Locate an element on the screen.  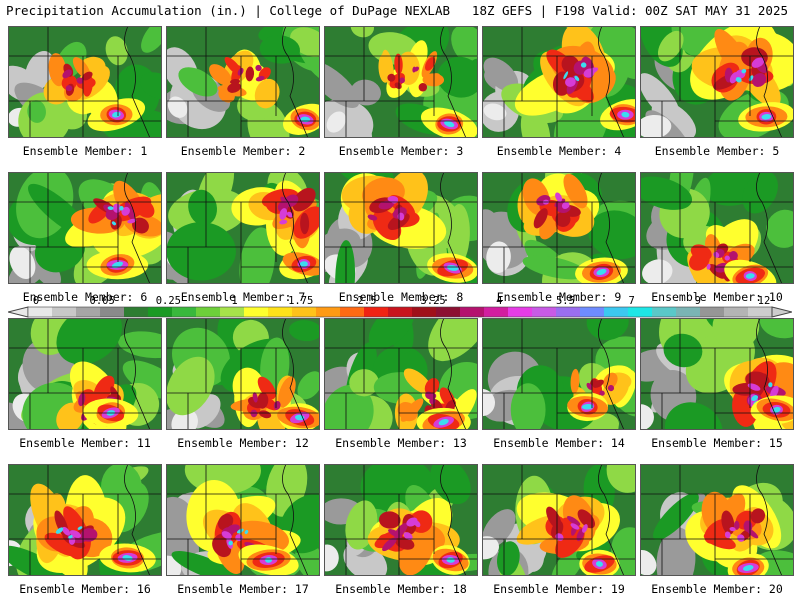
member-label: Ensemble Member: 16 is located at coordinates (85, 589).